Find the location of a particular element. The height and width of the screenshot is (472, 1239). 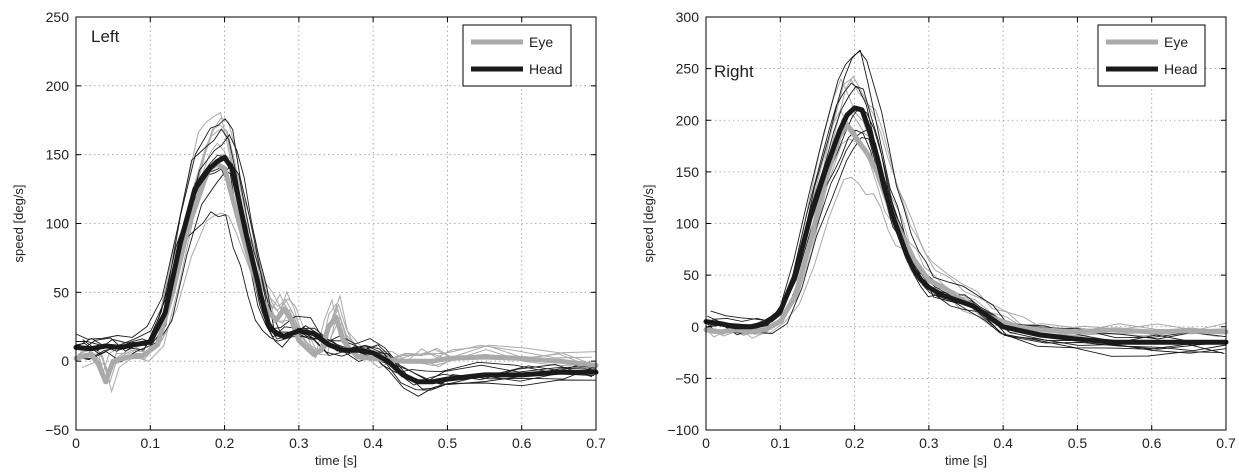

panel-label: Right is located at coordinates (734, 71).